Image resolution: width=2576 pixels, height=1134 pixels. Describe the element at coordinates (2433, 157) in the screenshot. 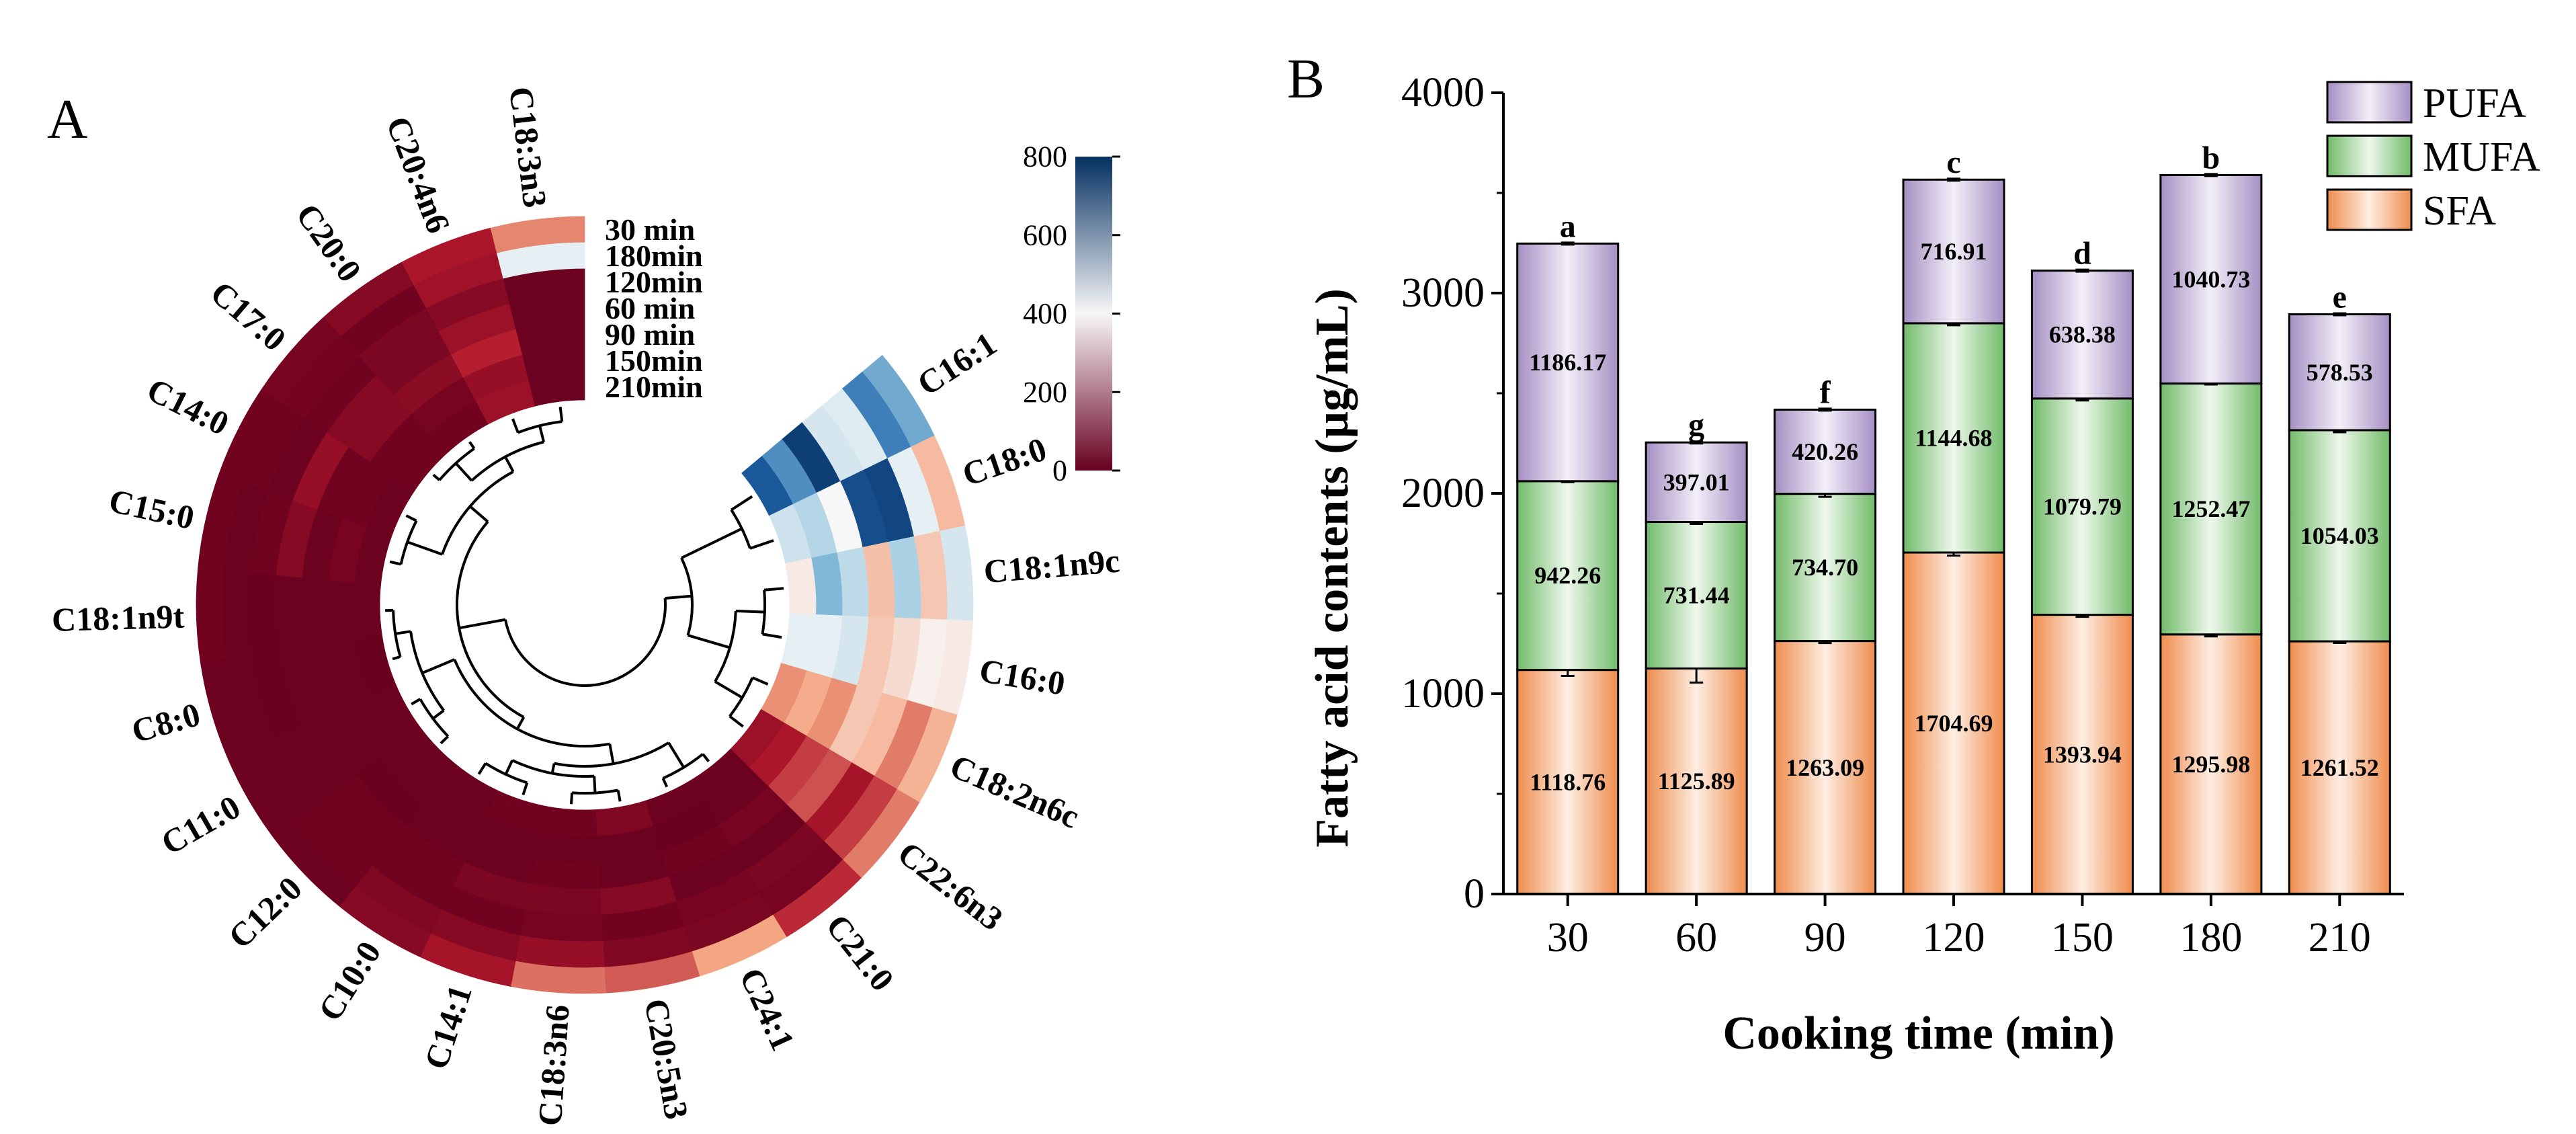

I see `legend: PUFA MUFA SFA` at that location.